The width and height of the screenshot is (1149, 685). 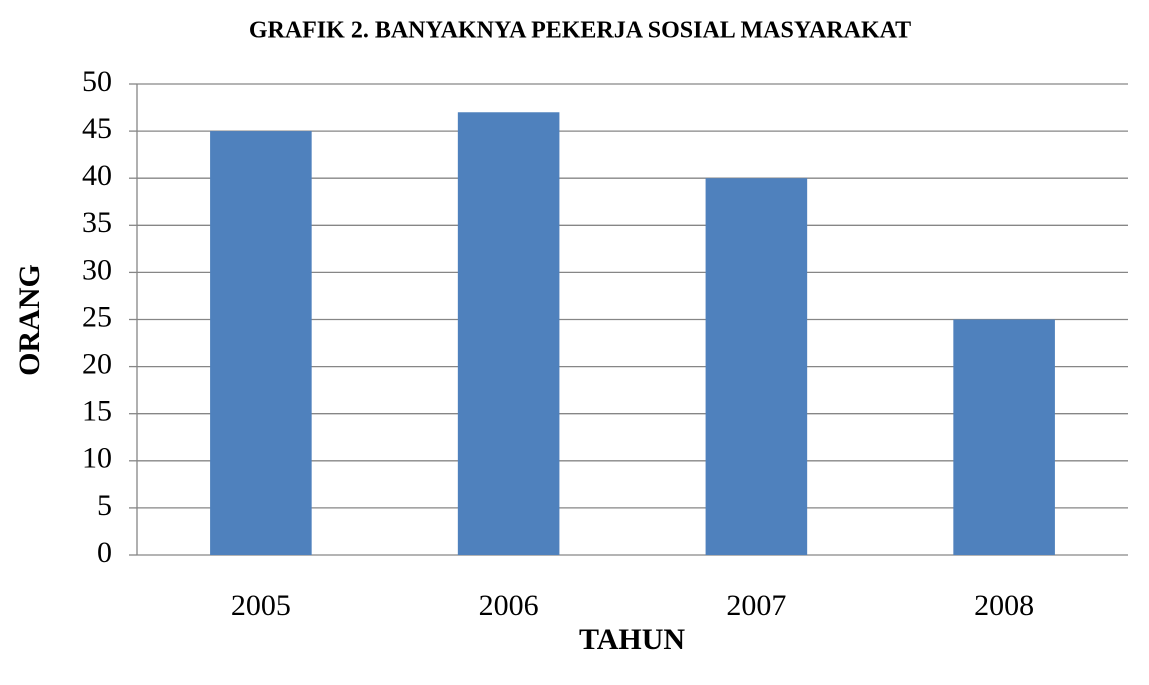 I want to click on x-tick-label: 2007, so click(x=756, y=605).